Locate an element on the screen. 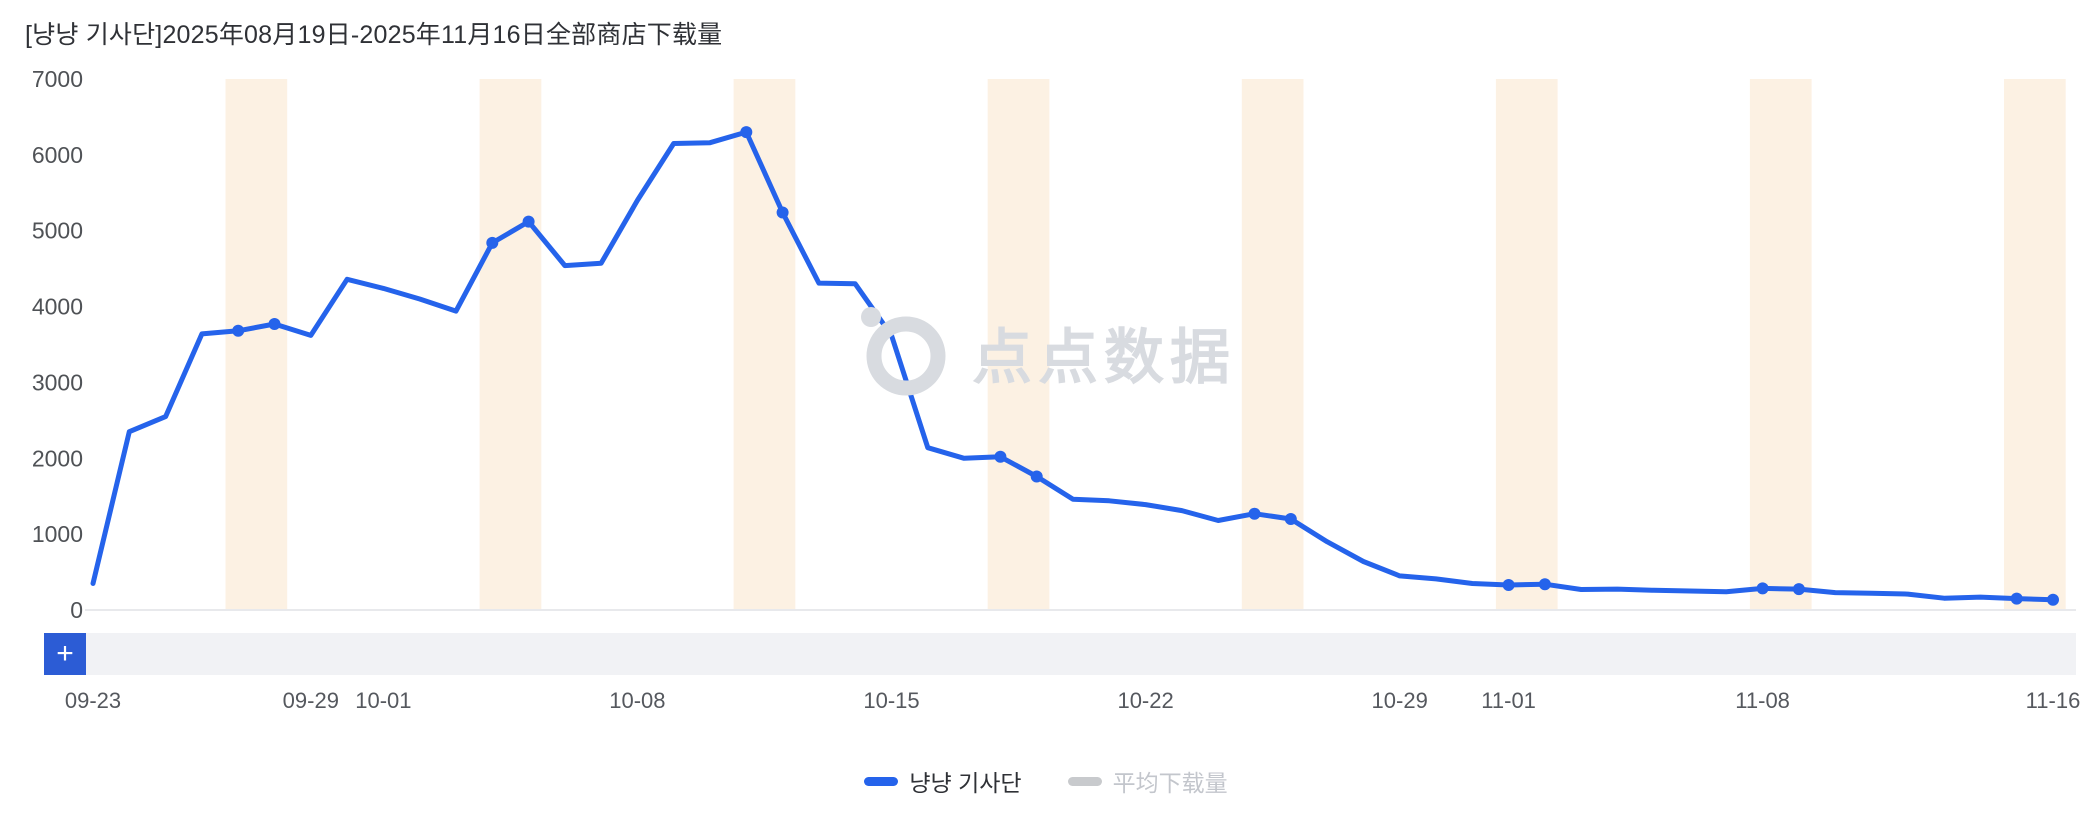  chart-title: [냥냥 기사단]2025年08月19日-2025年11月16日全部商店下载量 is located at coordinates (374, 35).